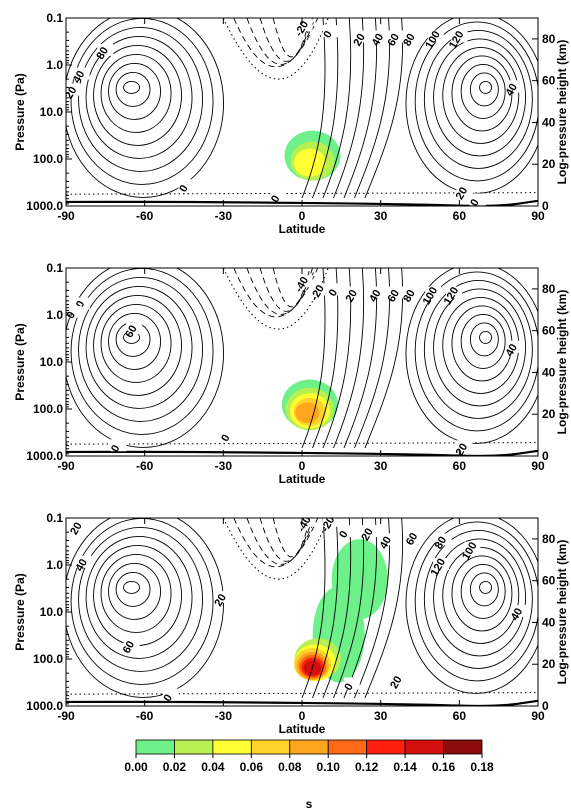 The height and width of the screenshot is (810, 571). Describe the element at coordinates (20, 111) in the screenshot. I see `y-left-axis-label: Pressure (Pa)` at that location.